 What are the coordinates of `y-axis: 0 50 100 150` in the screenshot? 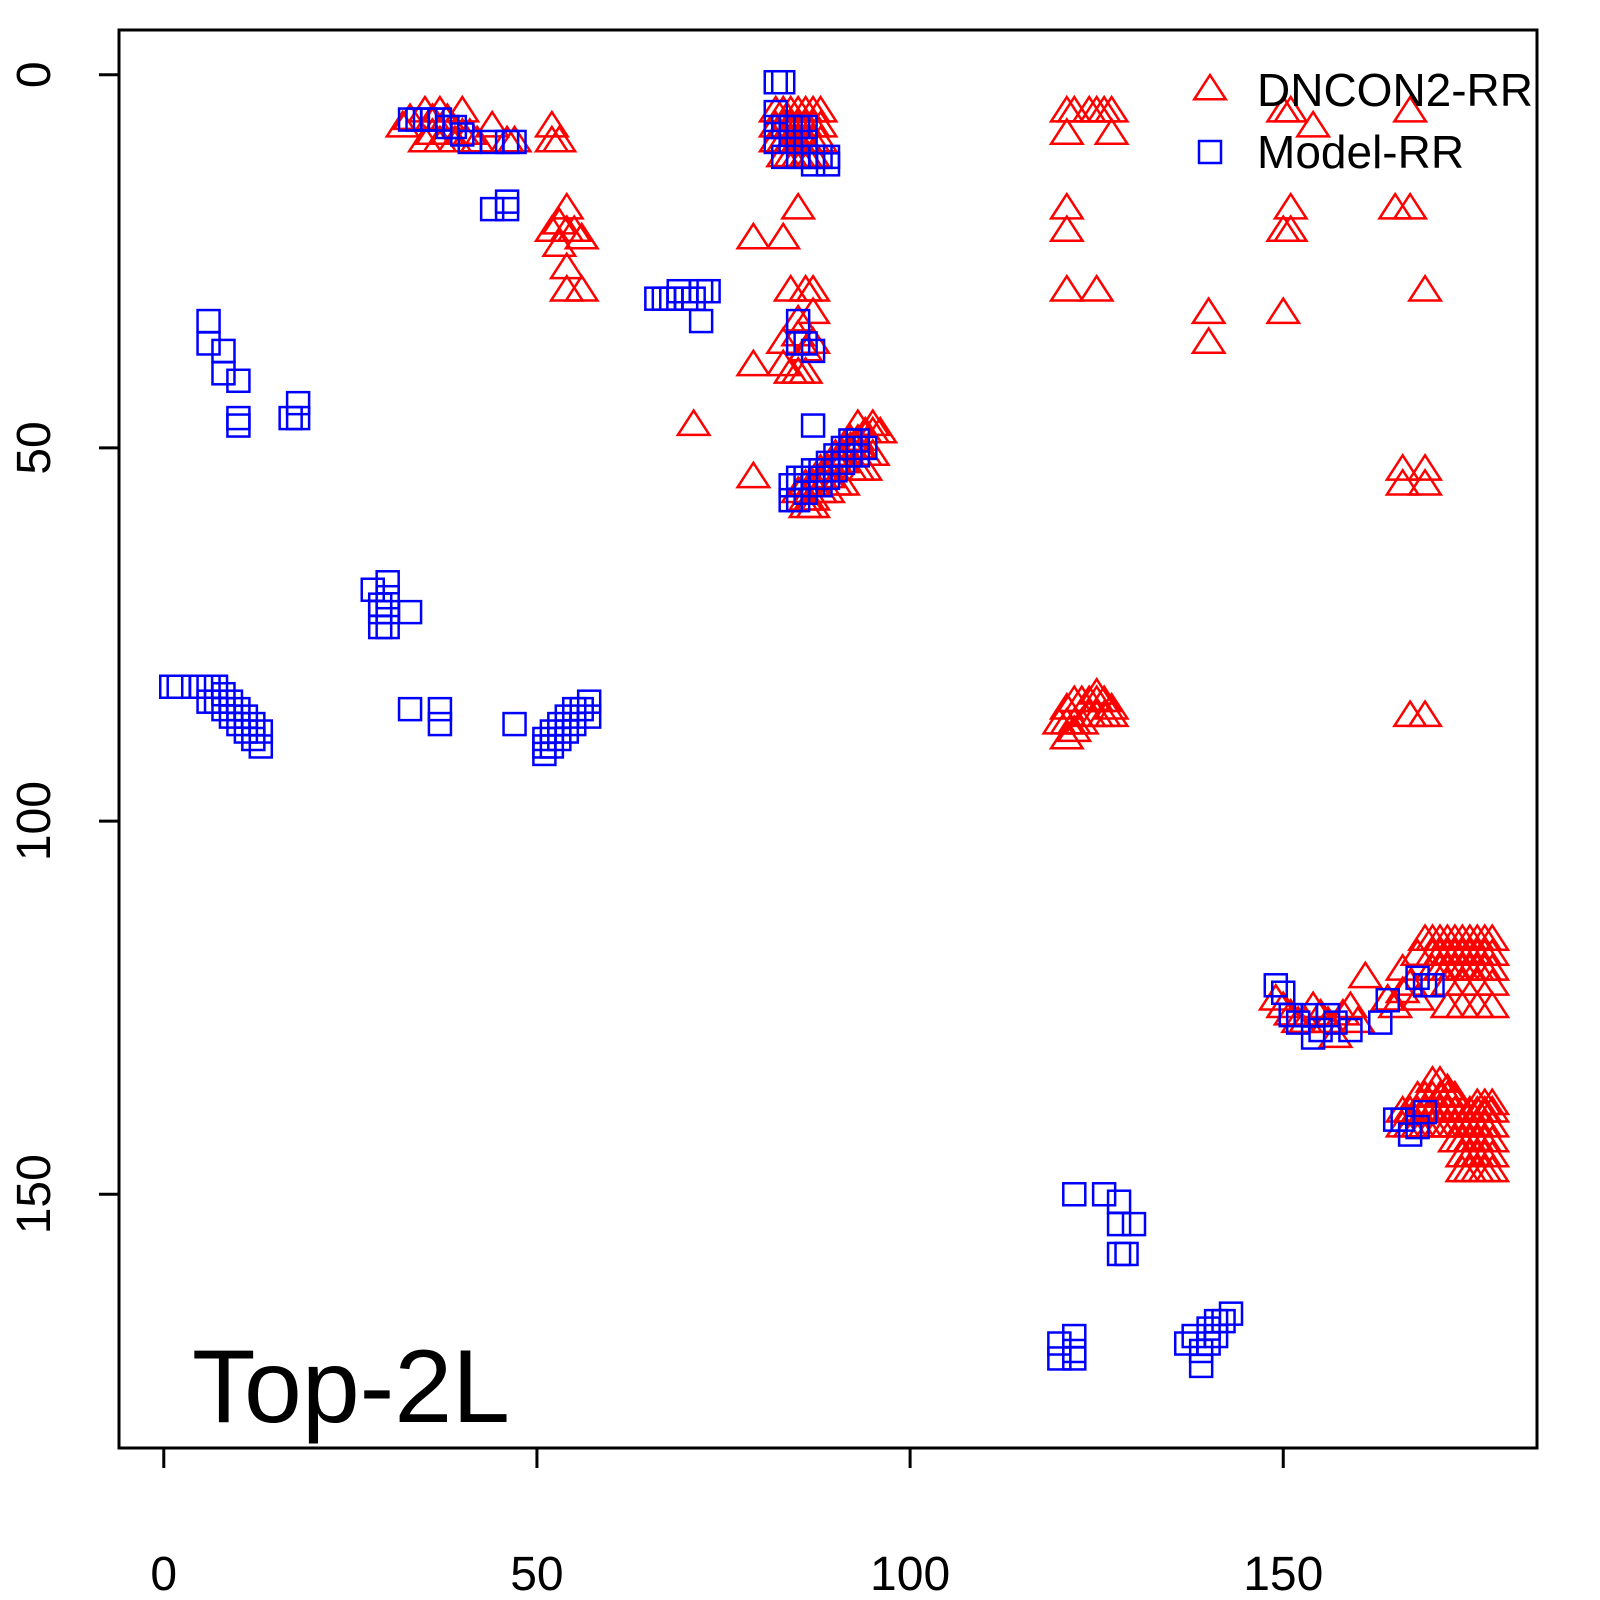 It's located at (64, 647).